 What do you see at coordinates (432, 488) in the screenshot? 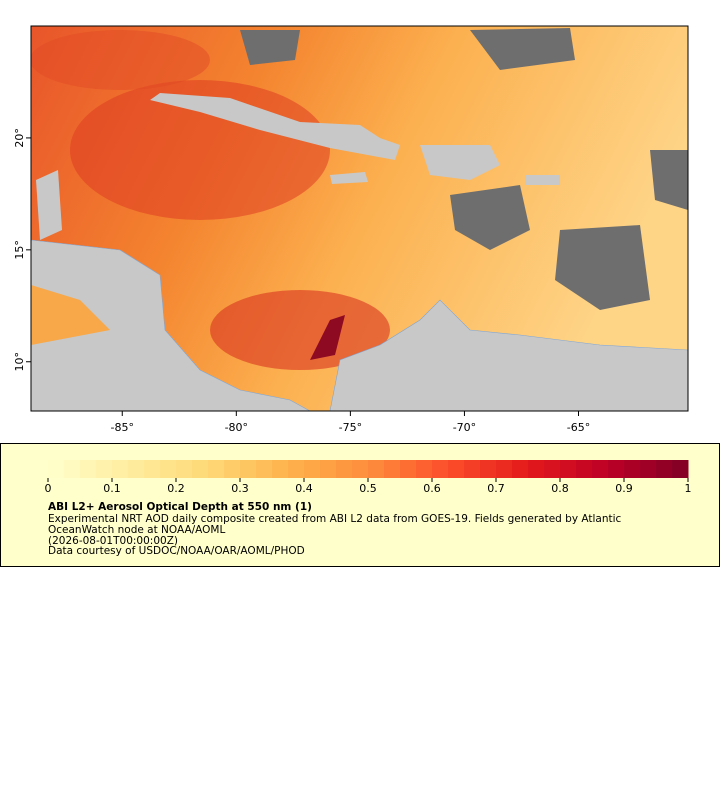
I see `colorbar-tick-label: 0.6` at bounding box center [432, 488].